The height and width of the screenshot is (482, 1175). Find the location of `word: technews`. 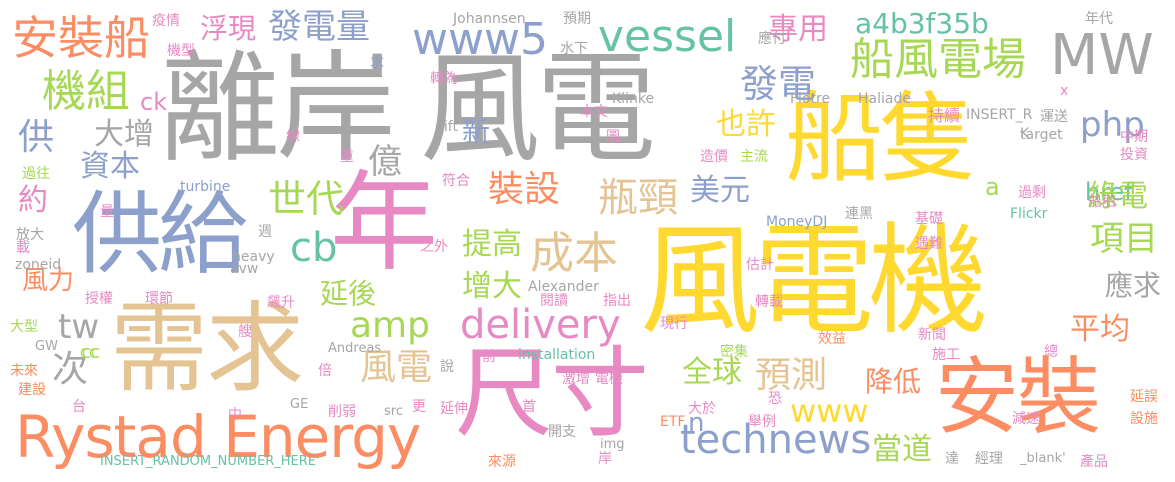

word: technews is located at coordinates (776, 440).